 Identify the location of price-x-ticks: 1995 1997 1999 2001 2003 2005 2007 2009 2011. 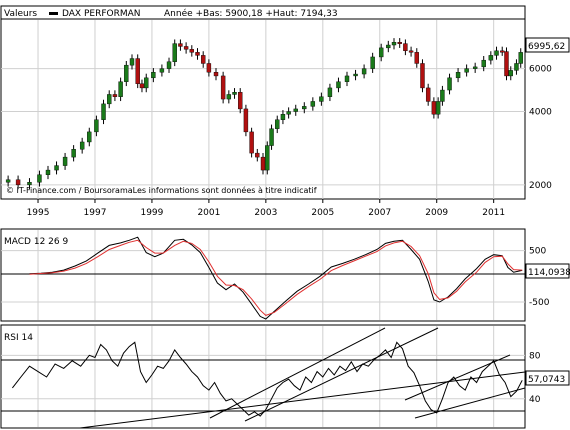
(266, 208).